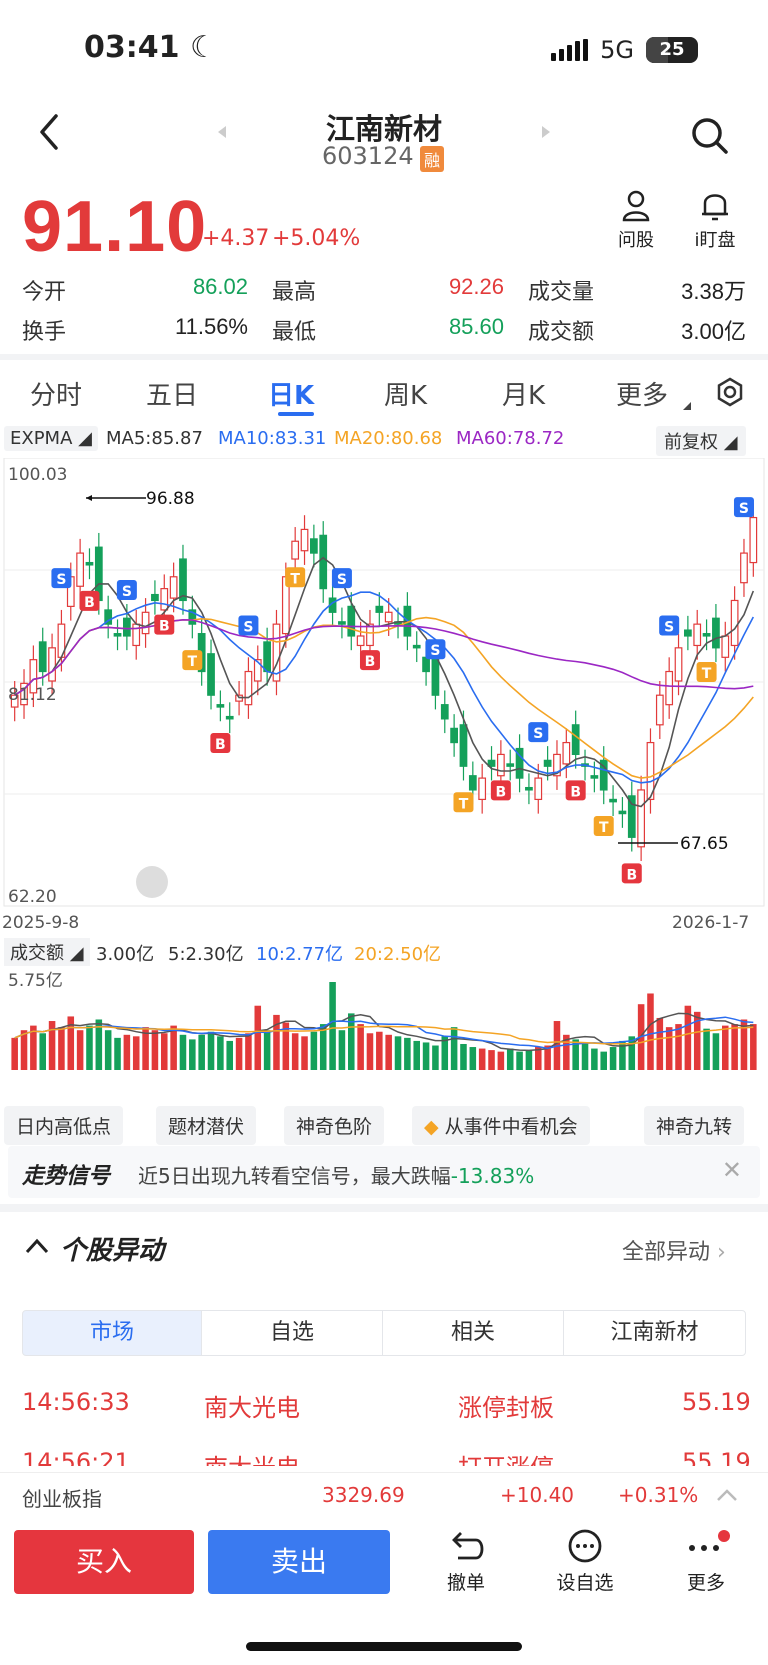 The height and width of the screenshot is (1665, 768). Describe the element at coordinates (501, 1125) in the screenshot. I see `chip-event-opportunity: ◆ 从事件中看机会` at that location.